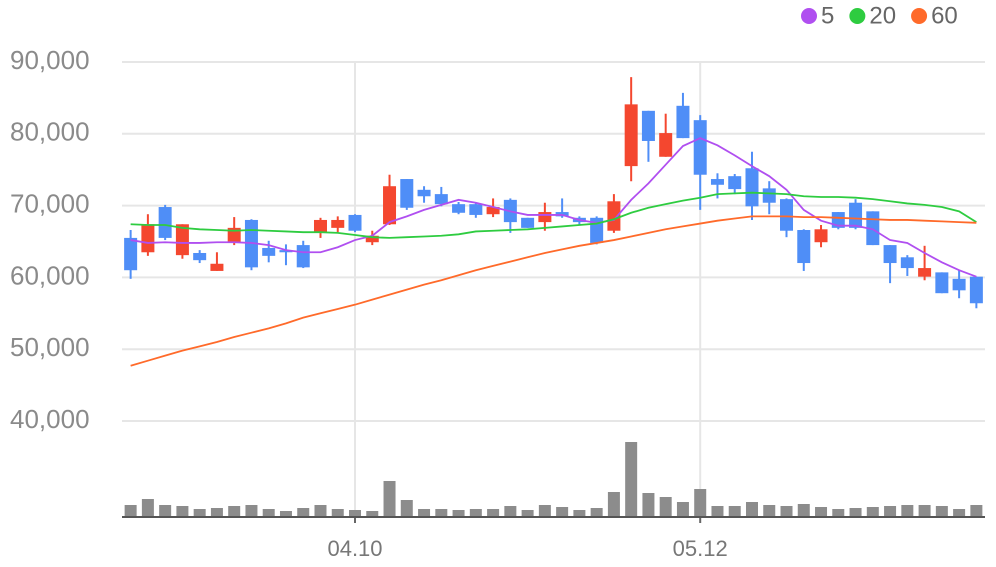 Image resolution: width=996 pixels, height=567 pixels. I want to click on y-tick-label: 40,000, so click(50, 419).